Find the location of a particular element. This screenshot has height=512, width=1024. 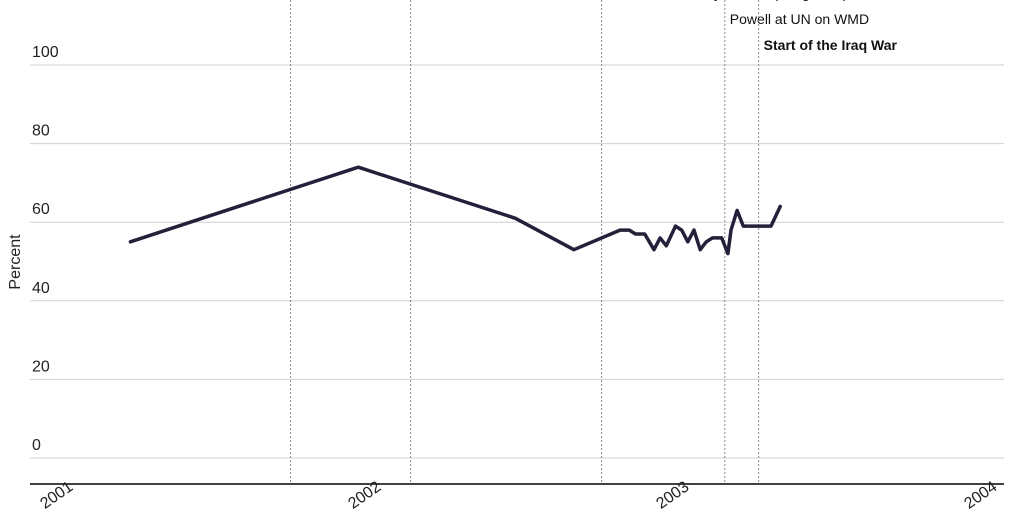

event-label: Bush "Axis of Evil" is located at coordinates (473, 0).